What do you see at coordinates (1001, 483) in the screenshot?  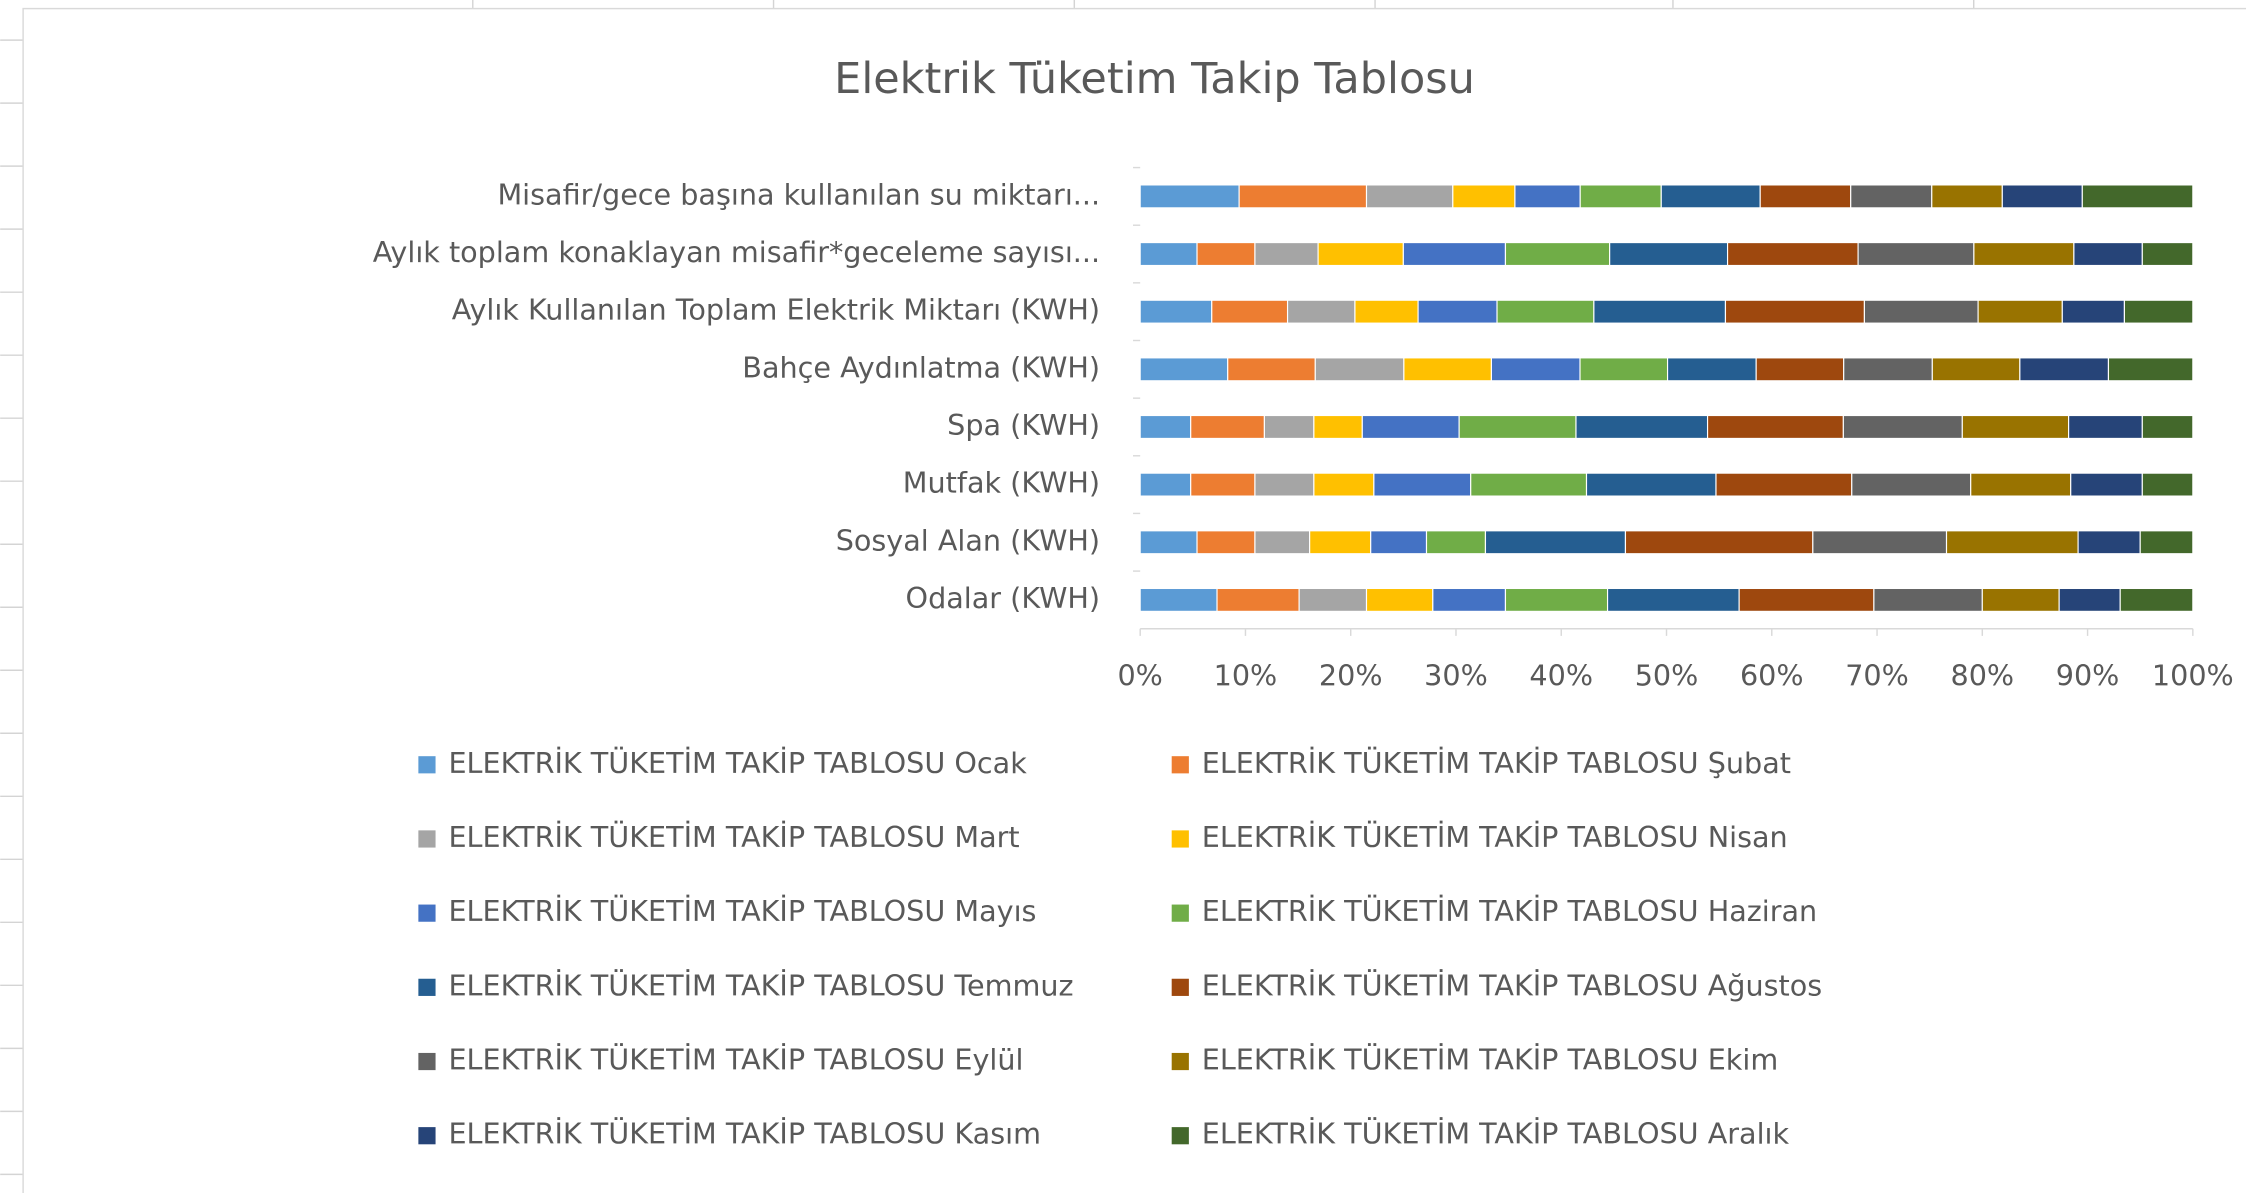 I see `y-tick-label: Mutfak (KWH)` at bounding box center [1001, 483].